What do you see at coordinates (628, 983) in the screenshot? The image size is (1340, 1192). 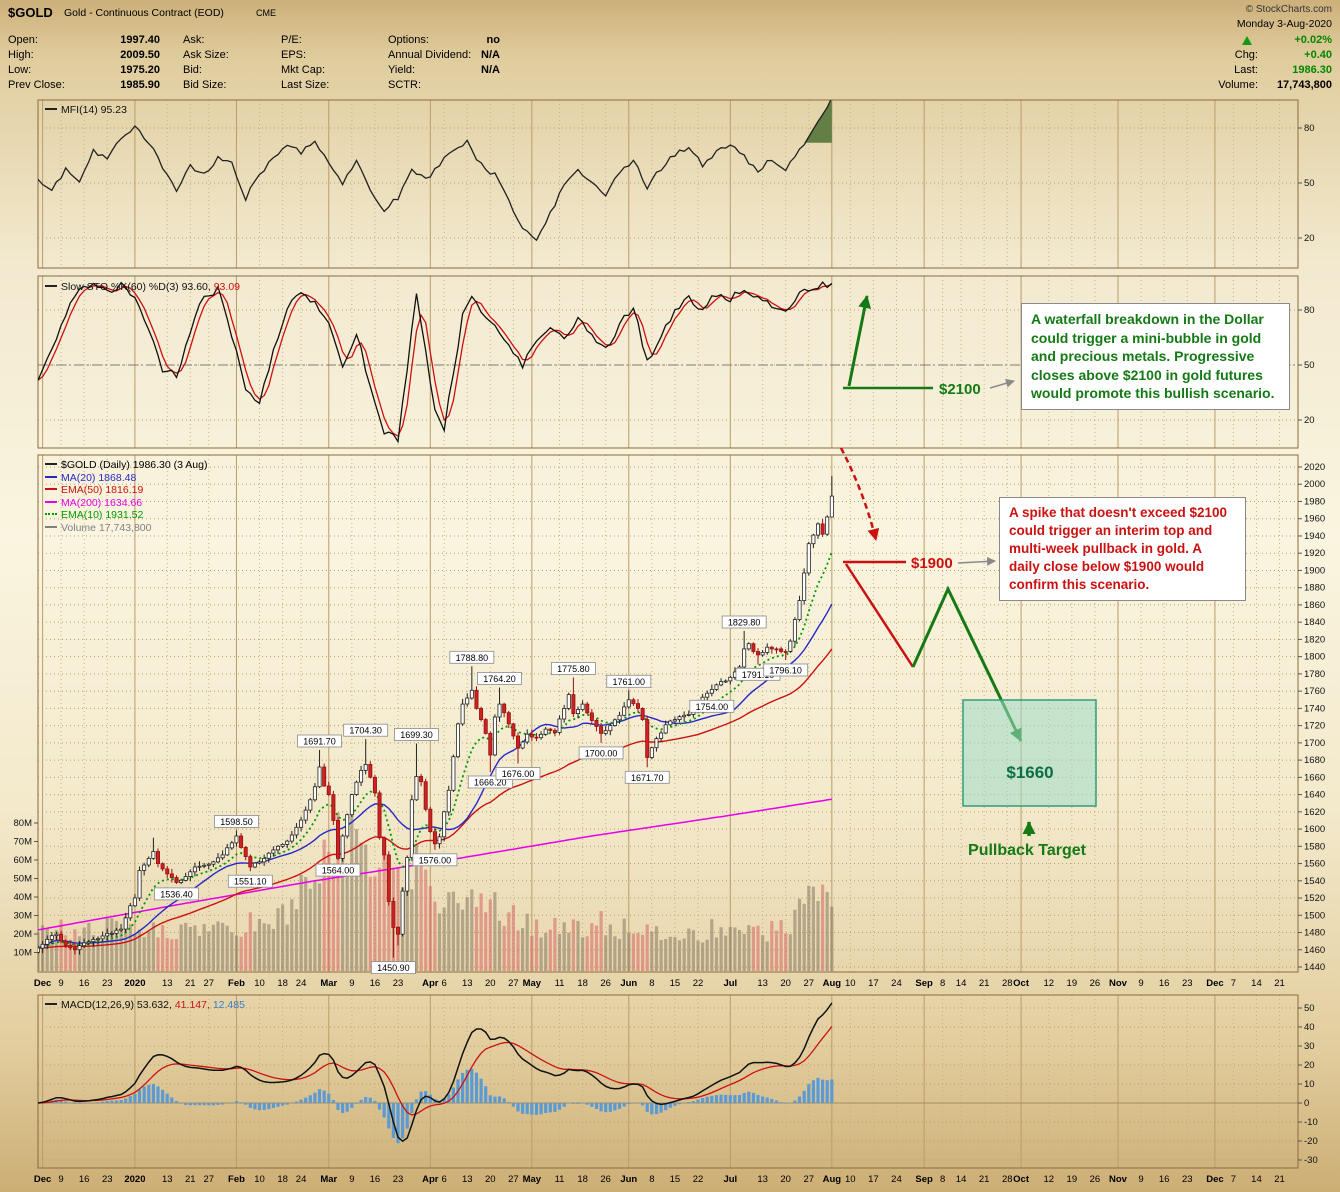 I see `svg-text: Jun` at bounding box center [628, 983].